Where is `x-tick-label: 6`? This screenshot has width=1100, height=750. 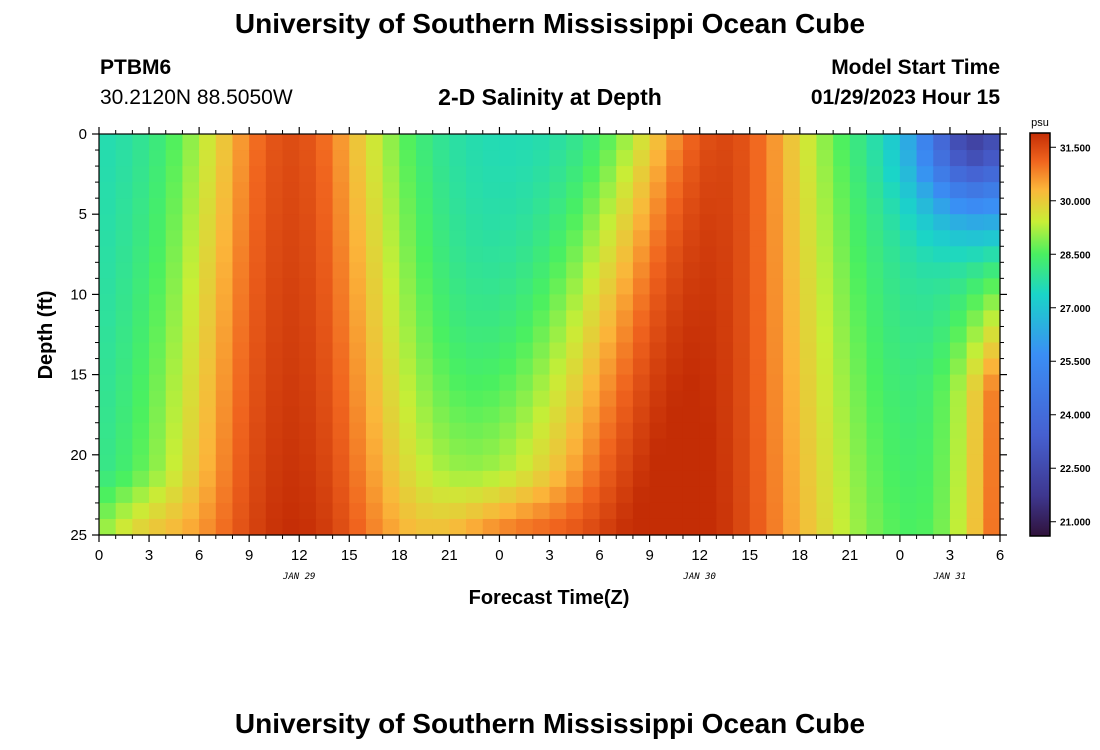 x-tick-label: 6 is located at coordinates (199, 555).